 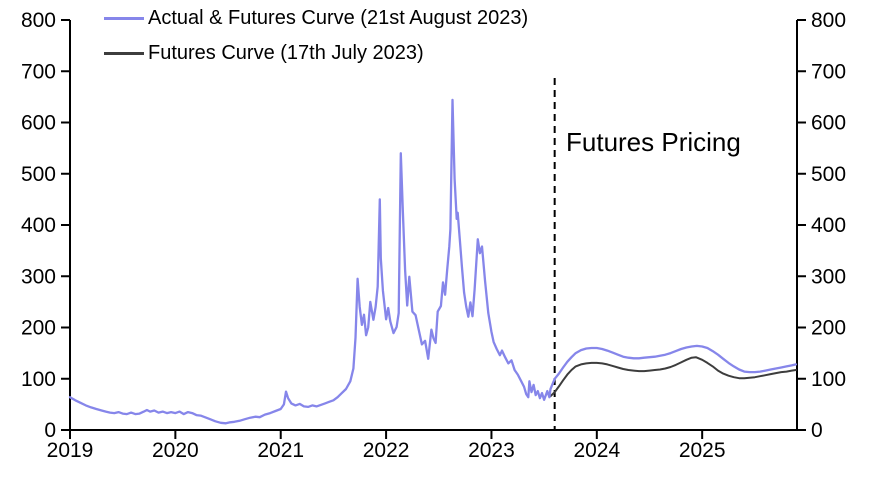 What do you see at coordinates (38, 20) in the screenshot?
I see `y-tick-label-left: 800` at bounding box center [38, 20].